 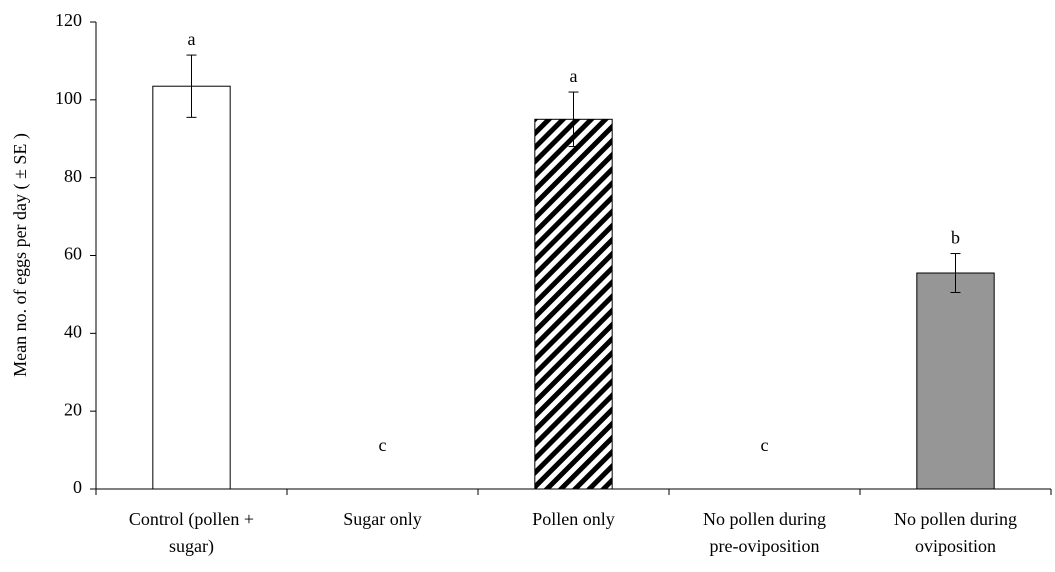 I want to click on y-tick-label: 60, so click(x=73, y=254).